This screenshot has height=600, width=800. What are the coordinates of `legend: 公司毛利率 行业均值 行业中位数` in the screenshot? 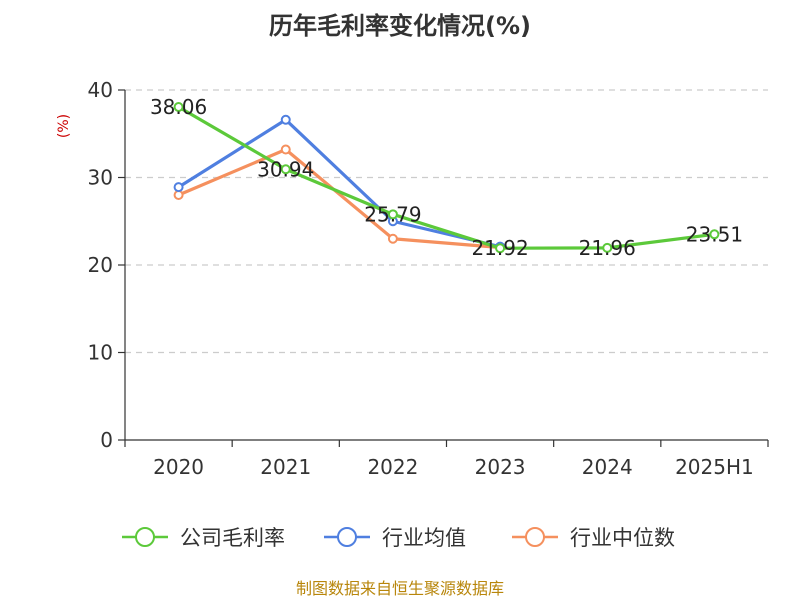 It's located at (398, 538).